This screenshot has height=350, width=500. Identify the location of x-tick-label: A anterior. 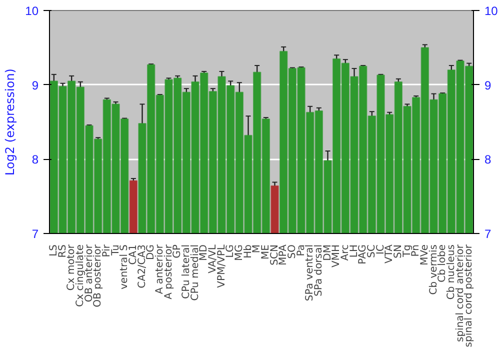
(160, 269).